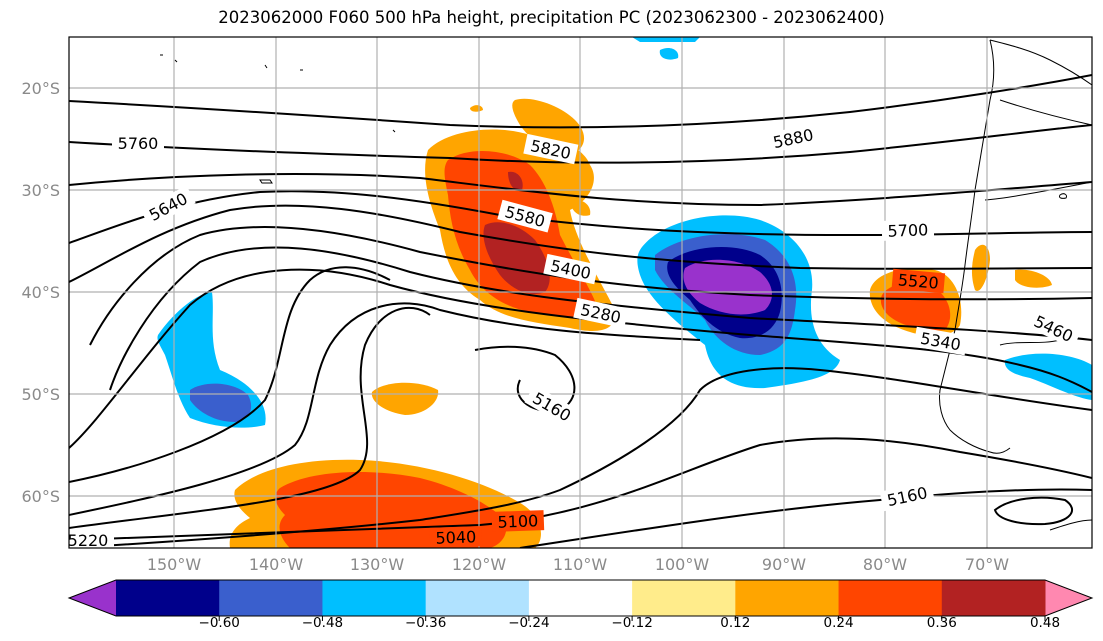 This screenshot has width=1103, height=641. What do you see at coordinates (276, 564) in the screenshot?
I see `lon-label: 140°W` at bounding box center [276, 564].